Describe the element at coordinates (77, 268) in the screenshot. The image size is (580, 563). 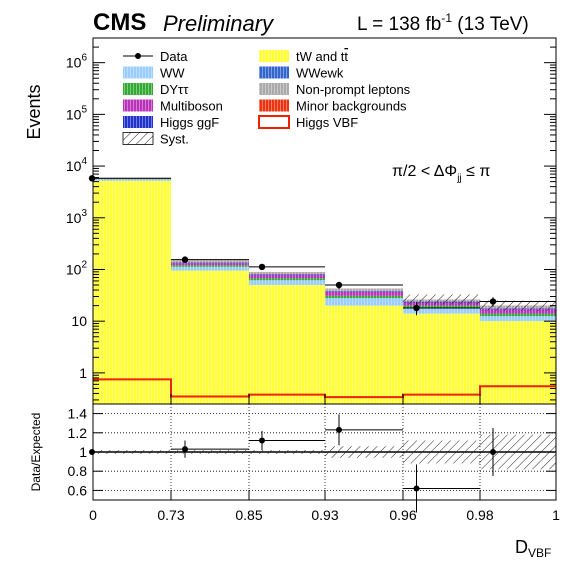
I see `y-tick-label-2: 10²` at that location.